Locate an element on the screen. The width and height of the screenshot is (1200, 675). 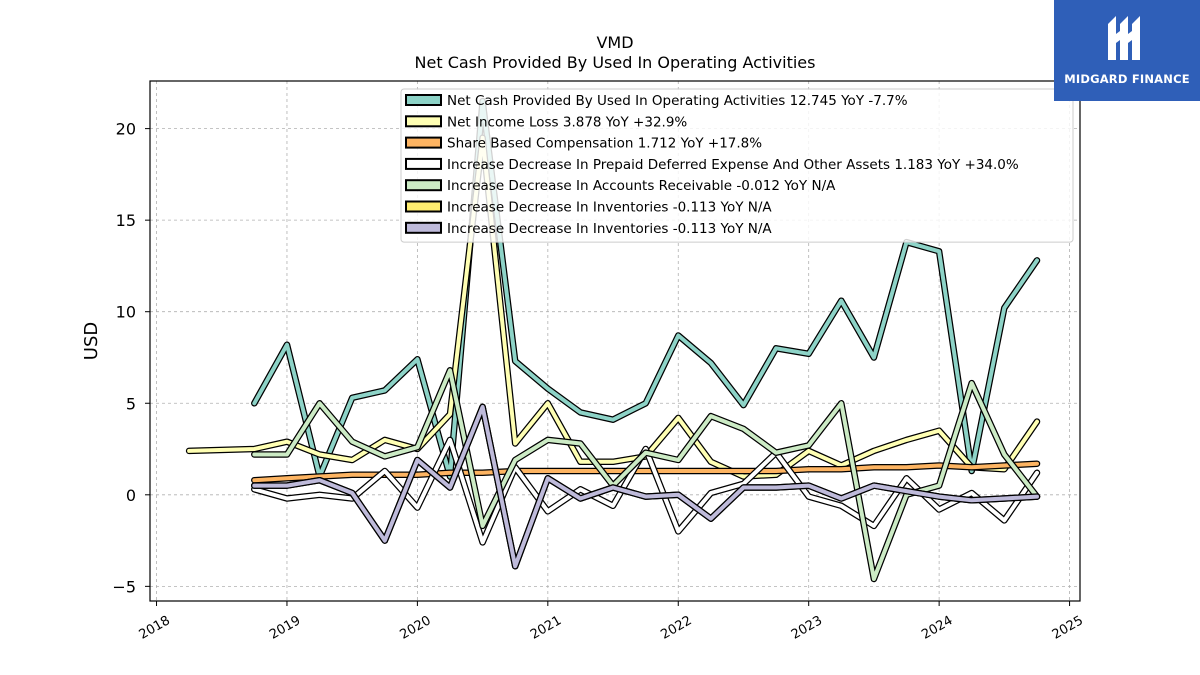
y-tick-label: 20 is located at coordinates (126, 129).